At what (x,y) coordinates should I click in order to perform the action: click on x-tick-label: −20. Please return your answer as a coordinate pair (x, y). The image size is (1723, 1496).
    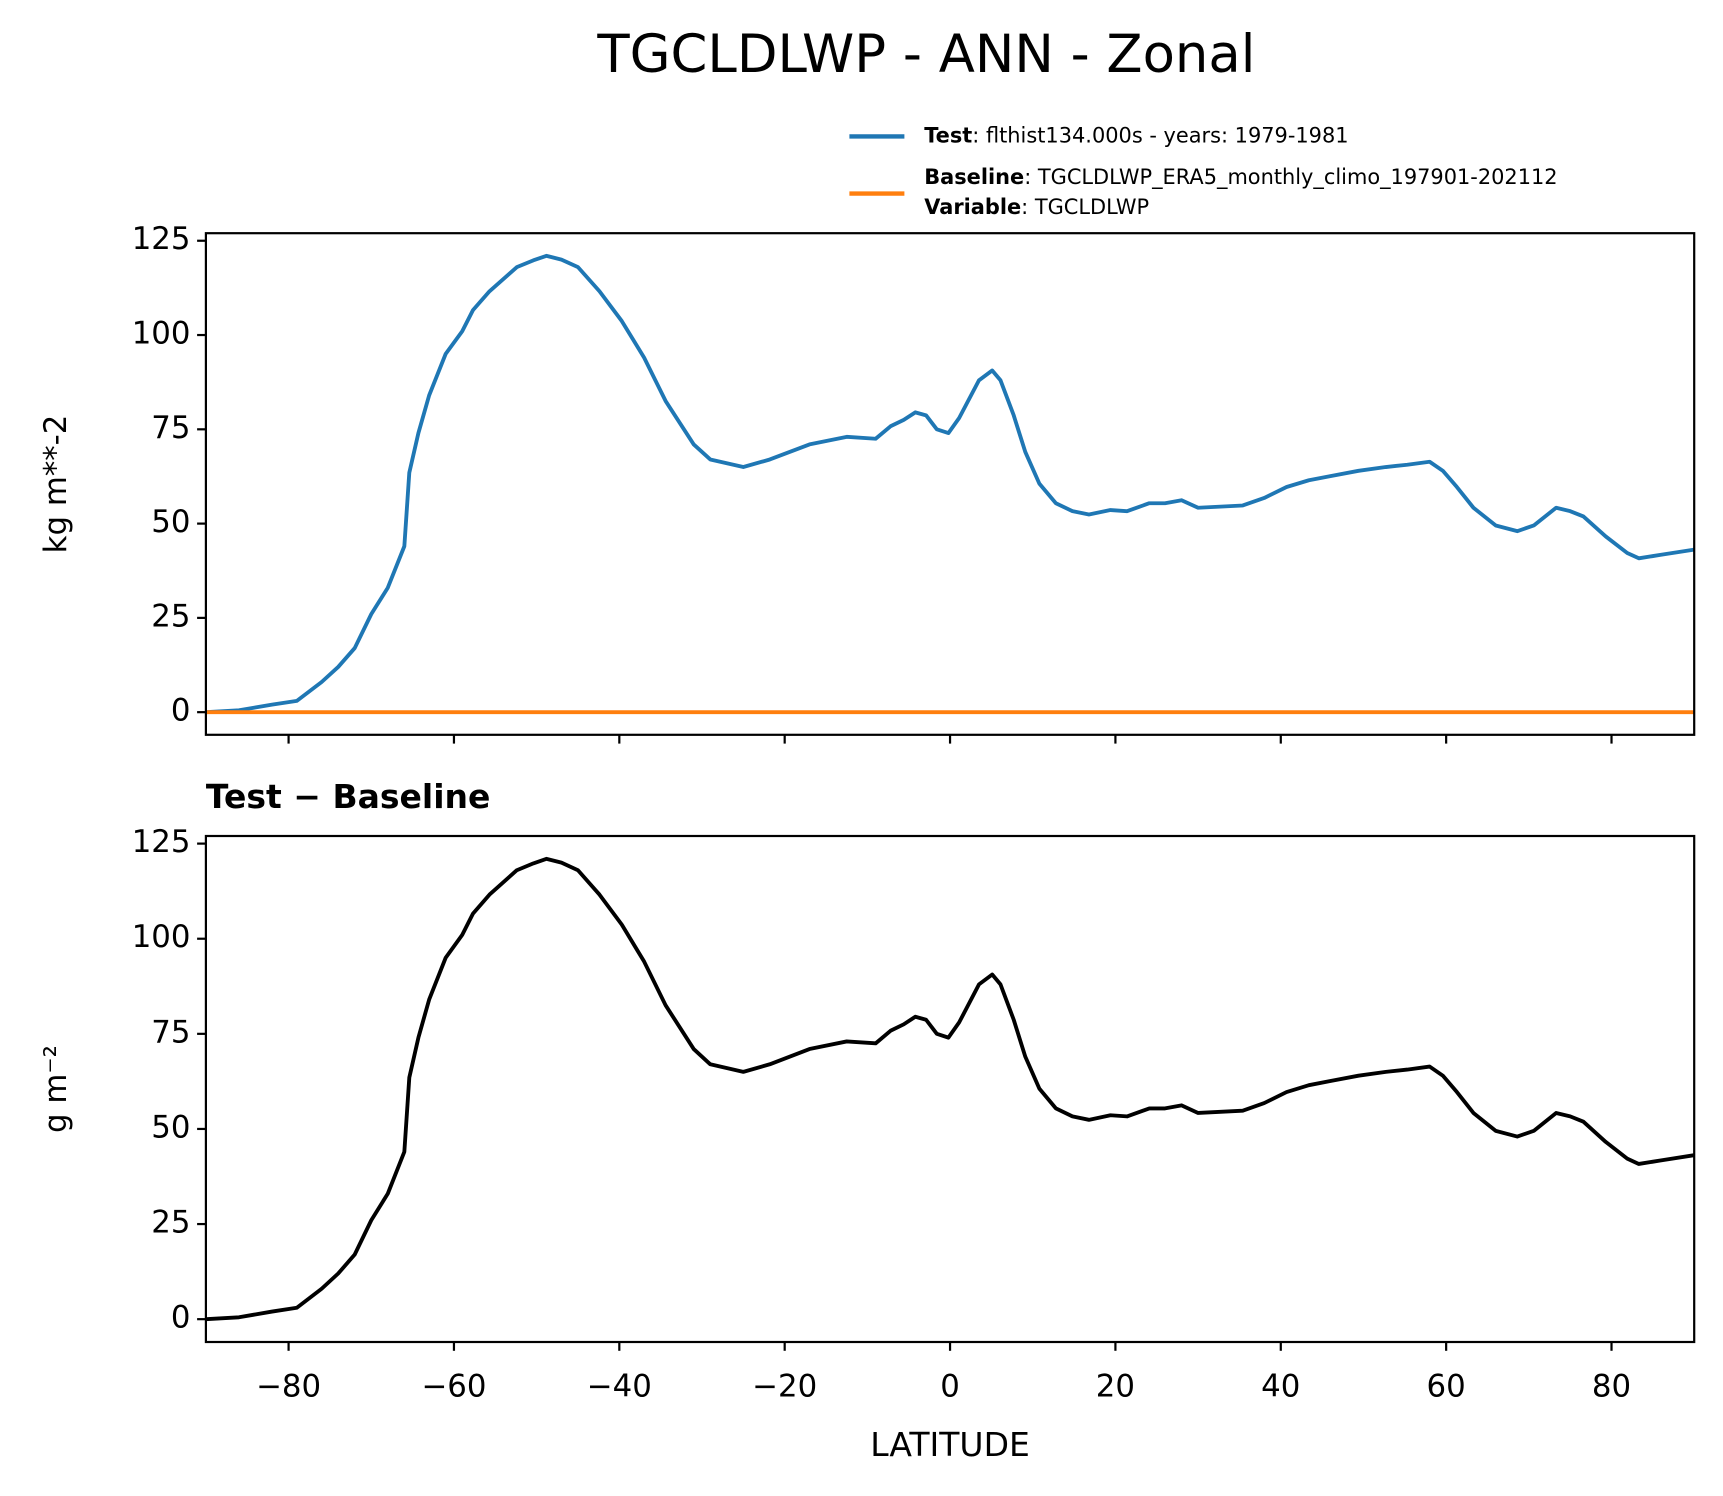
    Looking at the image, I should click on (784, 1387).